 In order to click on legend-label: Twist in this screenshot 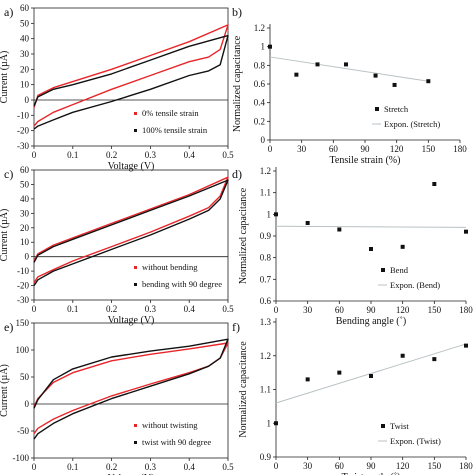, I will do `click(399, 426)`.